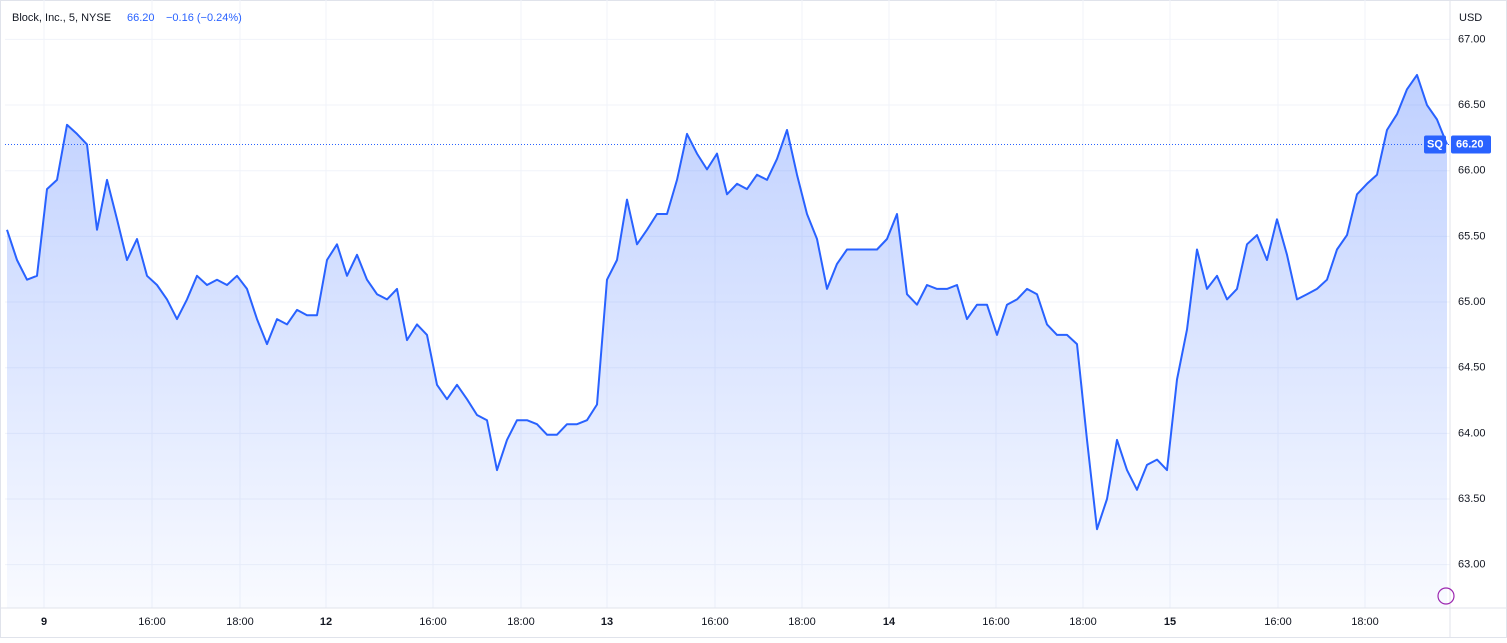  What do you see at coordinates (1472, 171) in the screenshot?
I see `y-tick-label: 66.00` at bounding box center [1472, 171].